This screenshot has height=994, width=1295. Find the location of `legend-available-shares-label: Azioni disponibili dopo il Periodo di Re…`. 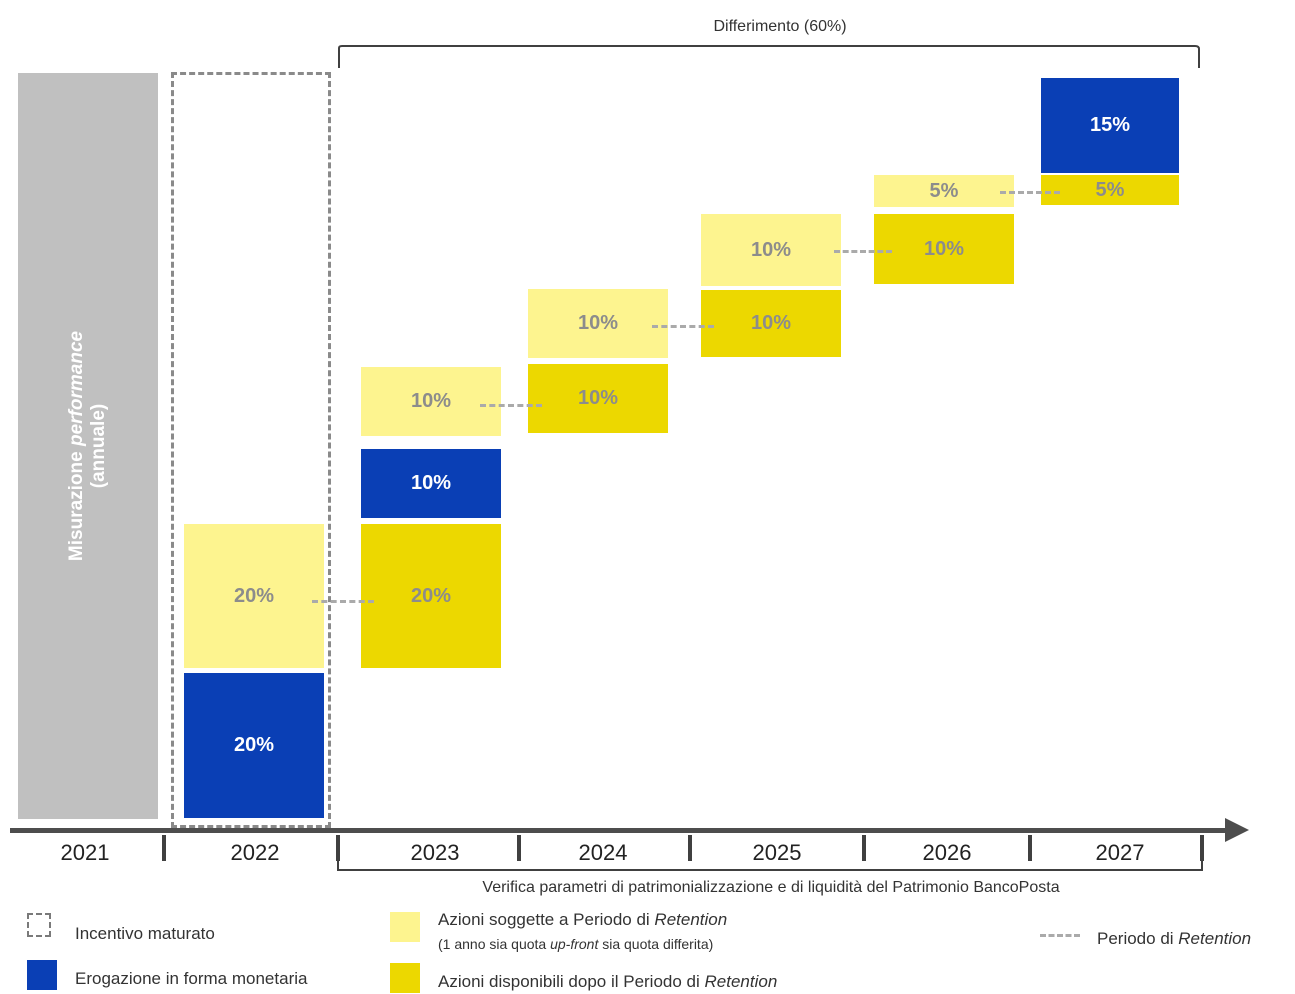

legend-available-shares-label: Azioni disponibili dopo il Periodo di Re… is located at coordinates (608, 981).